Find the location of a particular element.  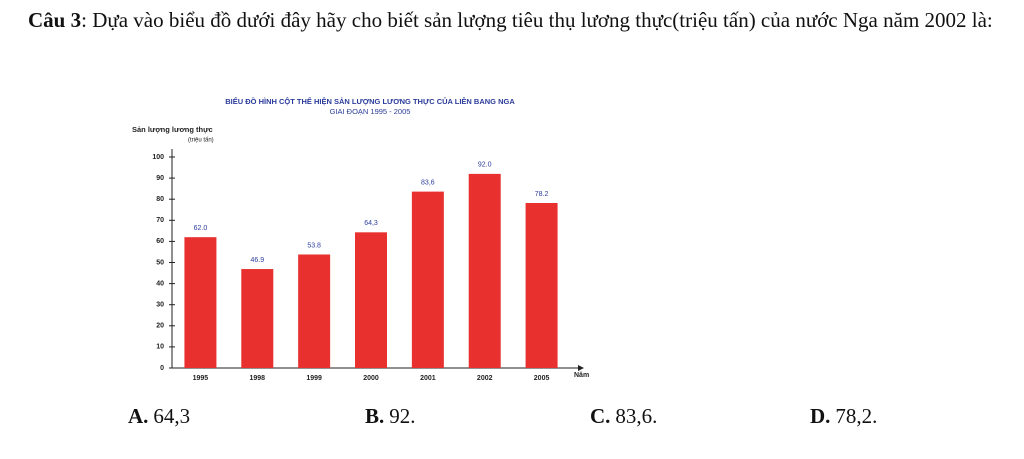

x-tick-label: 1998 is located at coordinates (257, 378).